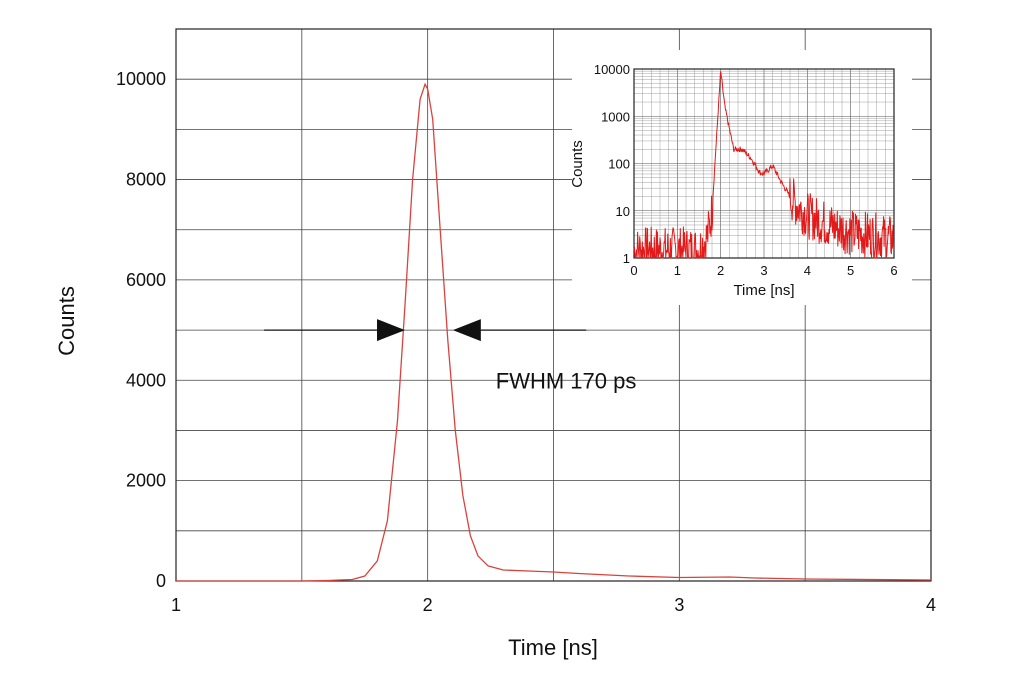 This screenshot has height=688, width=1024. I want to click on inset-y-axis-label: Counts, so click(577, 164).